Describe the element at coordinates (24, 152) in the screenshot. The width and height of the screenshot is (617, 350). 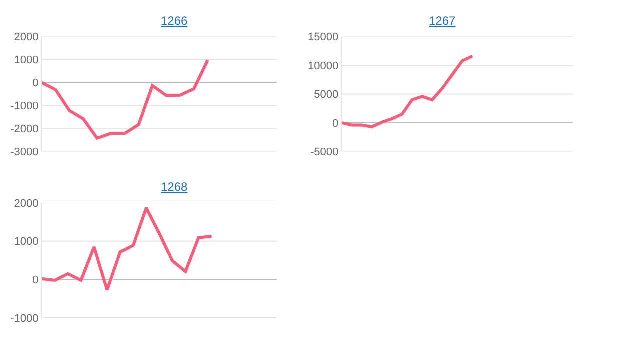
I see `y-tick-label: -3000` at that location.